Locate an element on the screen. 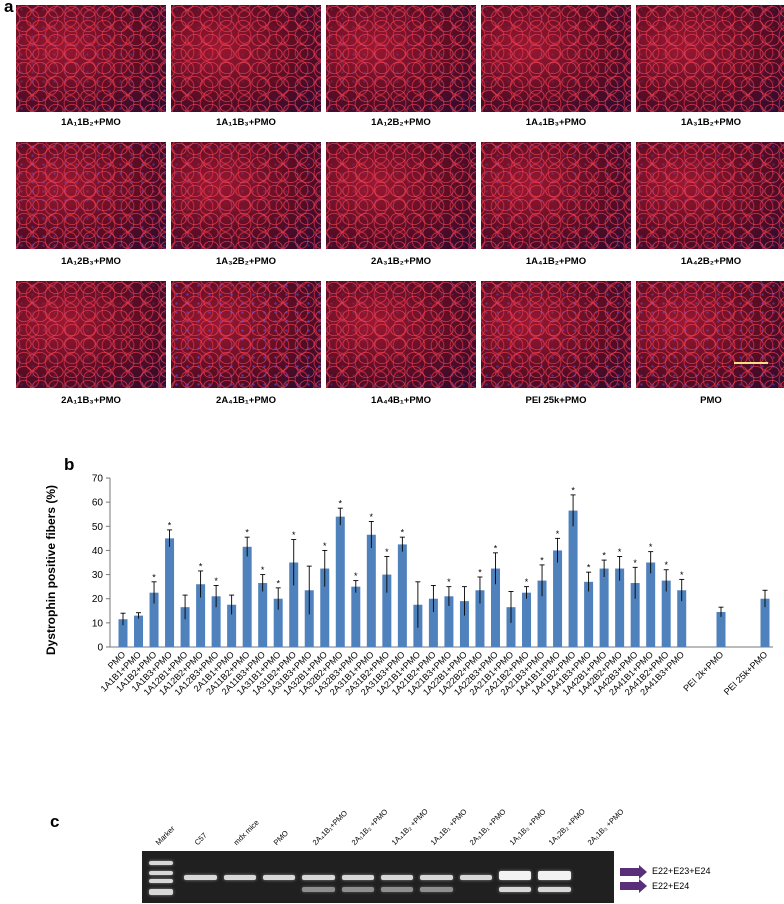 This screenshot has height=904, width=784. micrograph-caption: 1A₃2B₂+PMO is located at coordinates (246, 261).